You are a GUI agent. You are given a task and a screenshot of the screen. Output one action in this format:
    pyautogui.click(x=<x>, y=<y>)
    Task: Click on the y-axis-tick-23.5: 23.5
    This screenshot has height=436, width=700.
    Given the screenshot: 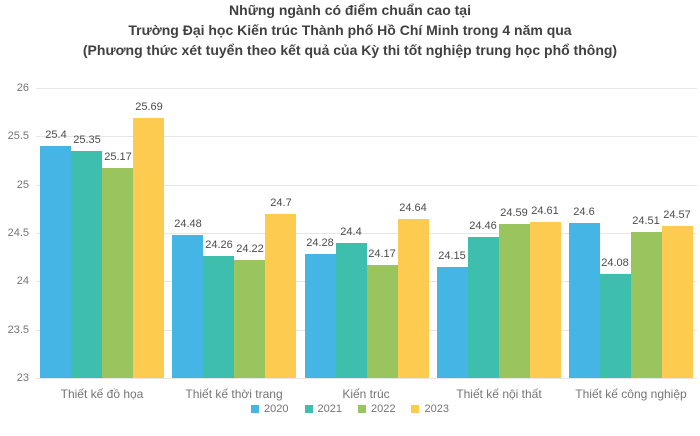 What is the action you would take?
    pyautogui.click(x=18, y=330)
    